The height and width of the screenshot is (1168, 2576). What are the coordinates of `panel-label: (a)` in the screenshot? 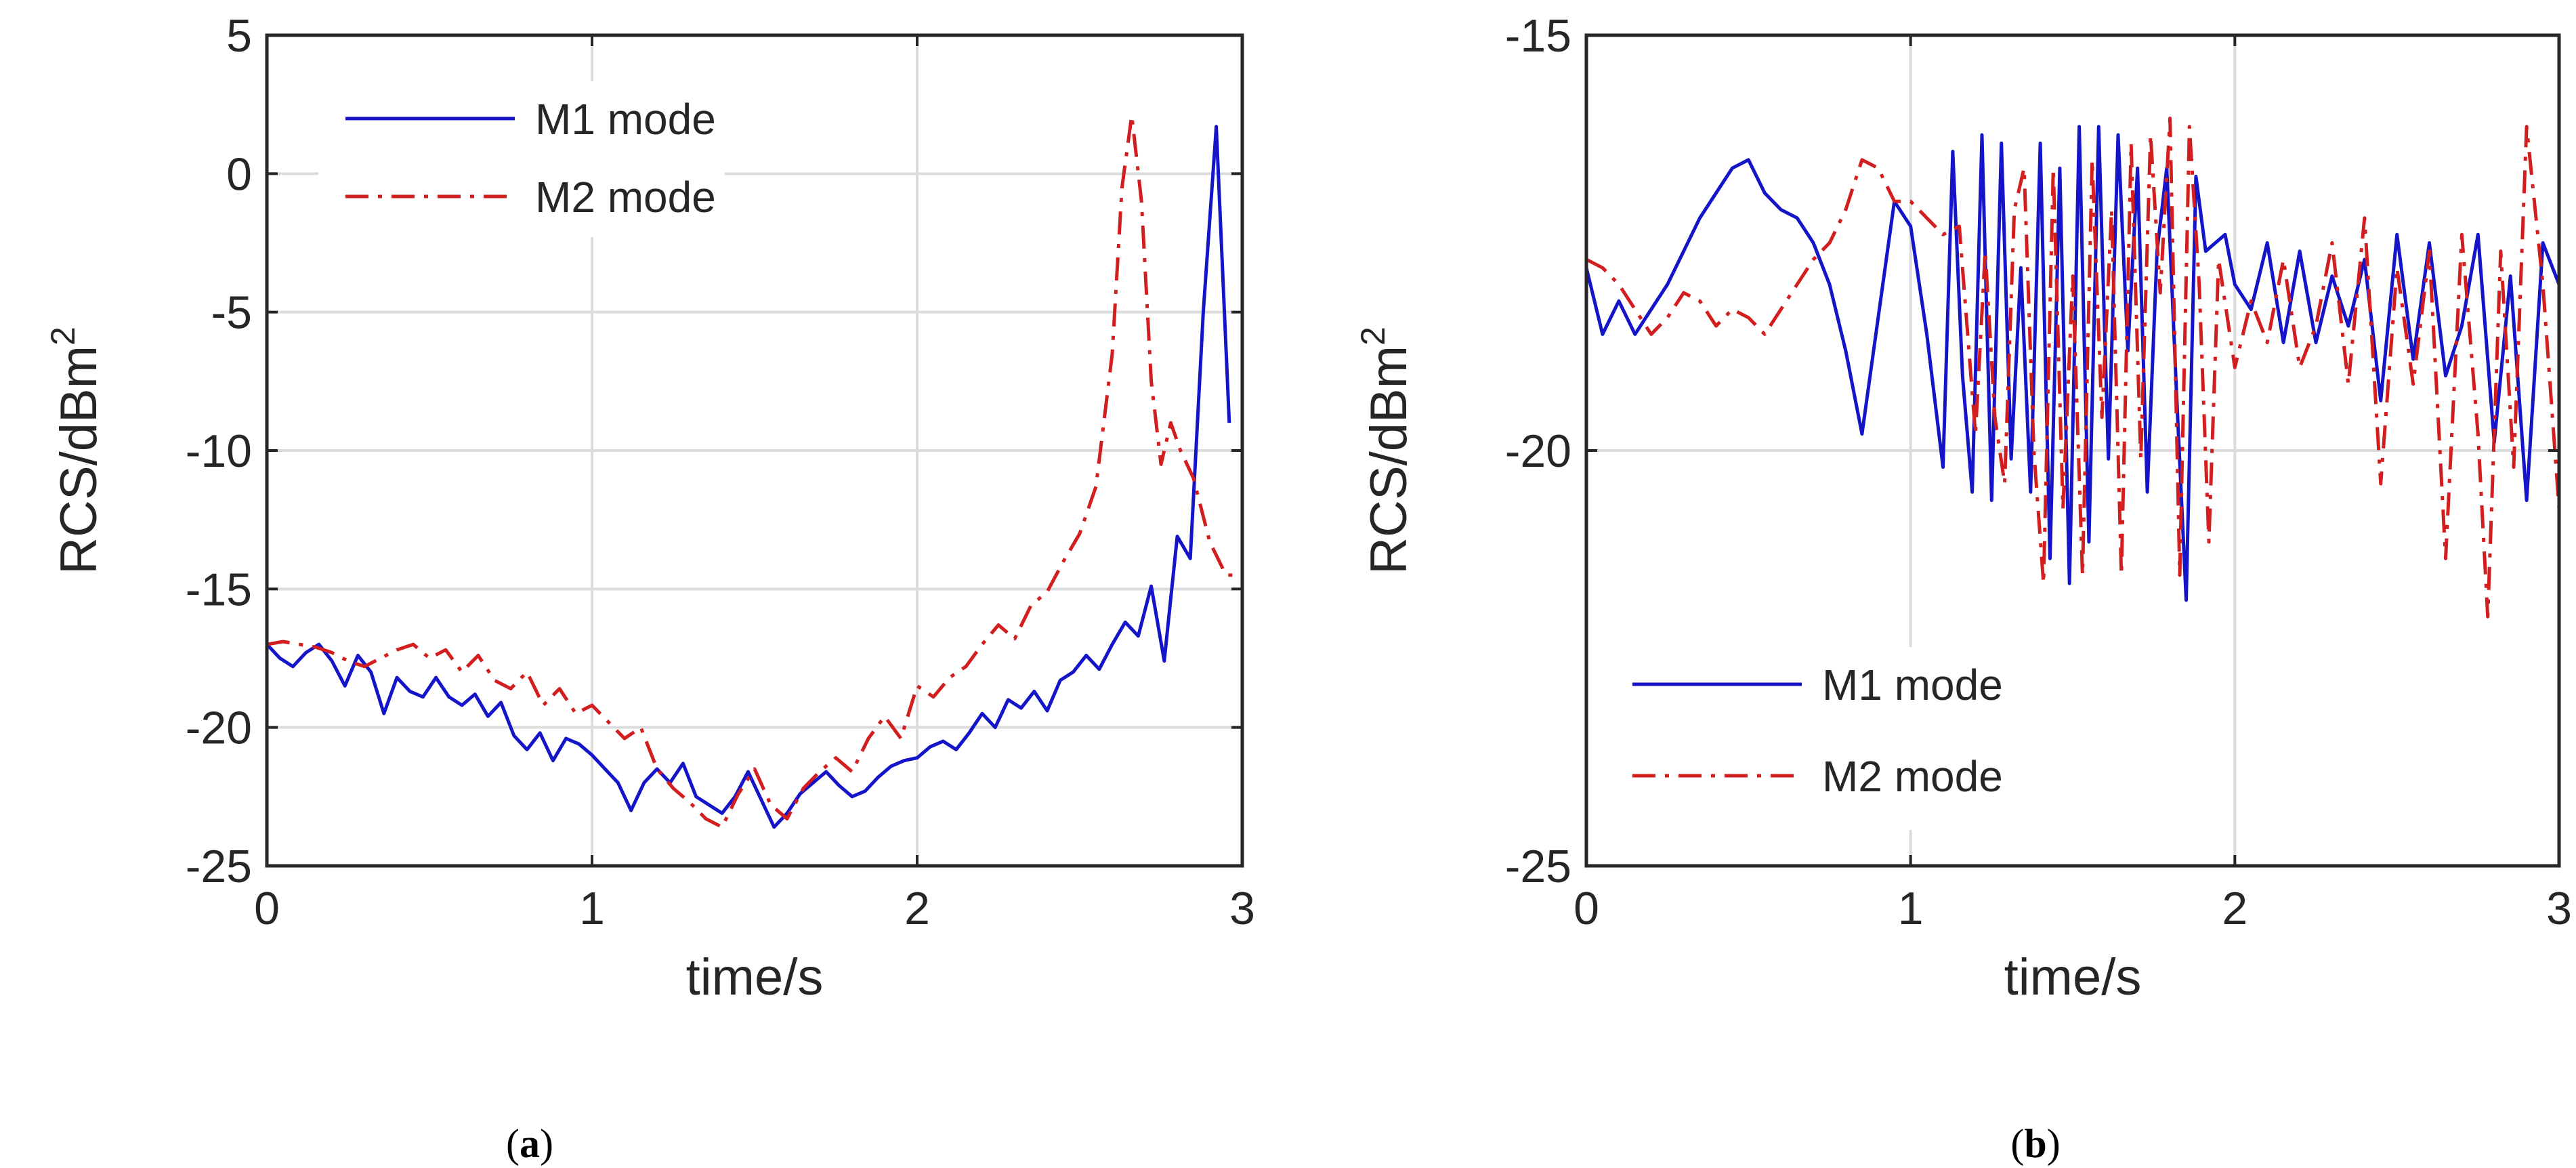 It's located at (529, 1143).